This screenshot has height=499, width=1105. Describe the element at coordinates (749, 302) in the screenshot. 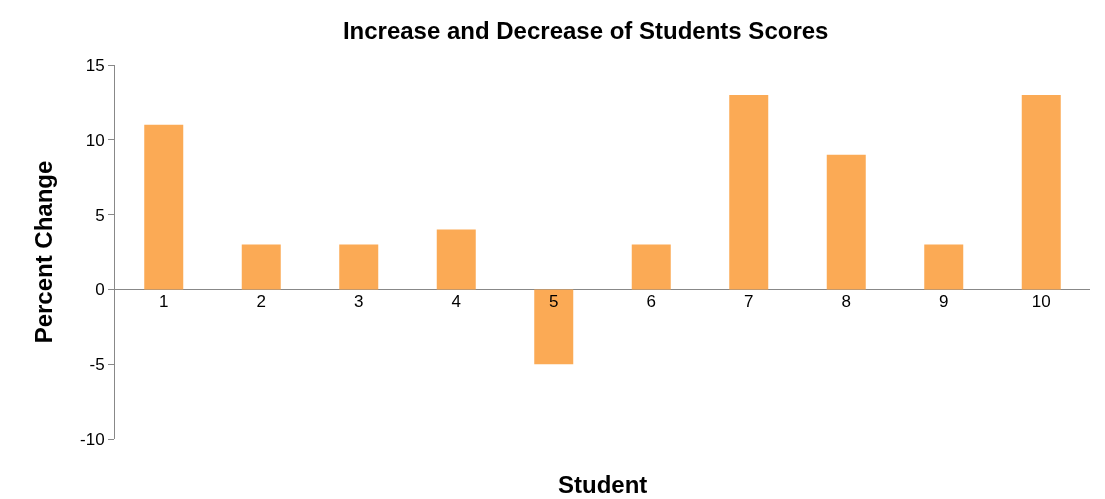

I see `x-tick-label: 7` at that location.